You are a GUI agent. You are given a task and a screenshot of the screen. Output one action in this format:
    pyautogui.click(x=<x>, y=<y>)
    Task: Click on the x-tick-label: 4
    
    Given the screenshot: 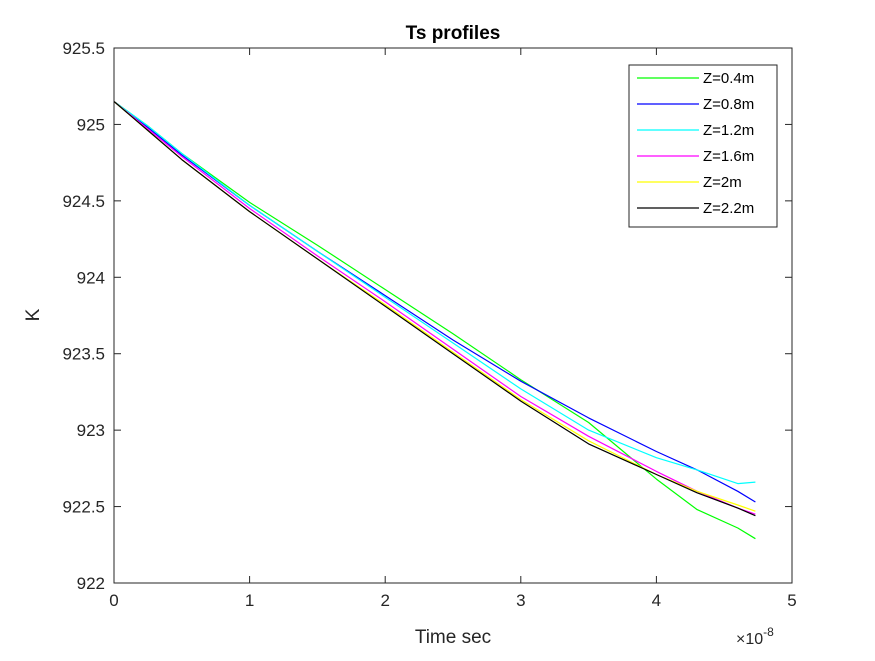 What is the action you would take?
    pyautogui.click(x=656, y=600)
    